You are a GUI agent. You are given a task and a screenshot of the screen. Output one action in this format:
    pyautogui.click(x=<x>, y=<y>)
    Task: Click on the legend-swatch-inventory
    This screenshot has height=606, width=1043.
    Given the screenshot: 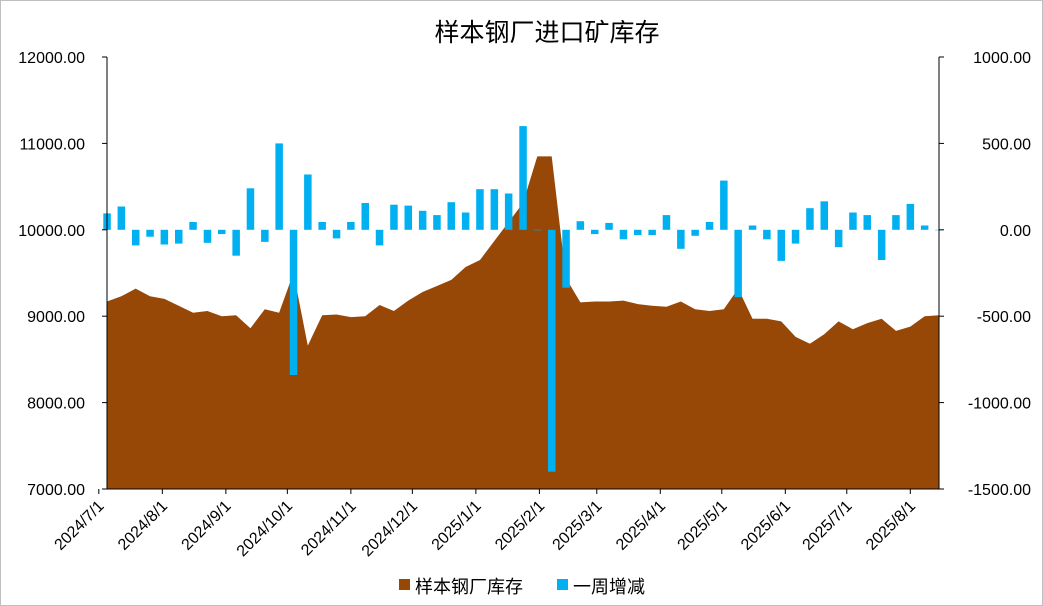 What is the action you would take?
    pyautogui.click(x=404, y=584)
    